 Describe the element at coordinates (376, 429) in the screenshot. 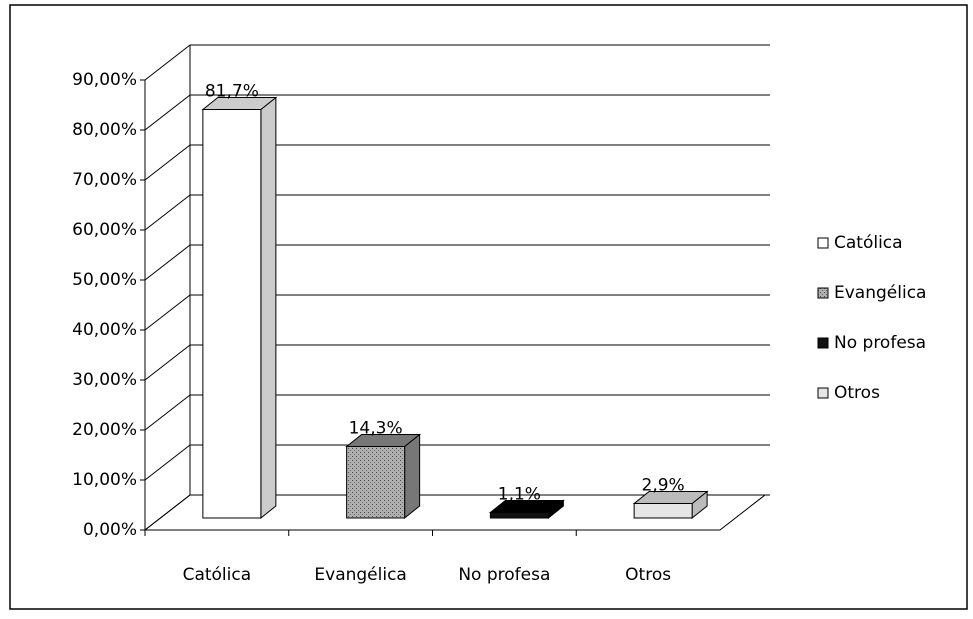

I see `data-label: 14,3%` at that location.